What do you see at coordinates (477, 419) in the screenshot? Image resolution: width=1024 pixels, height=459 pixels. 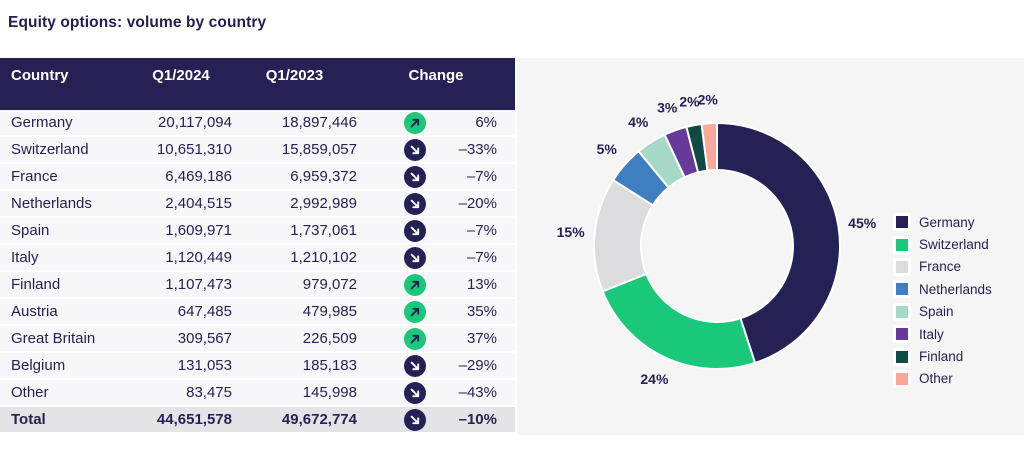 I see `change-percent: –10%` at bounding box center [477, 419].